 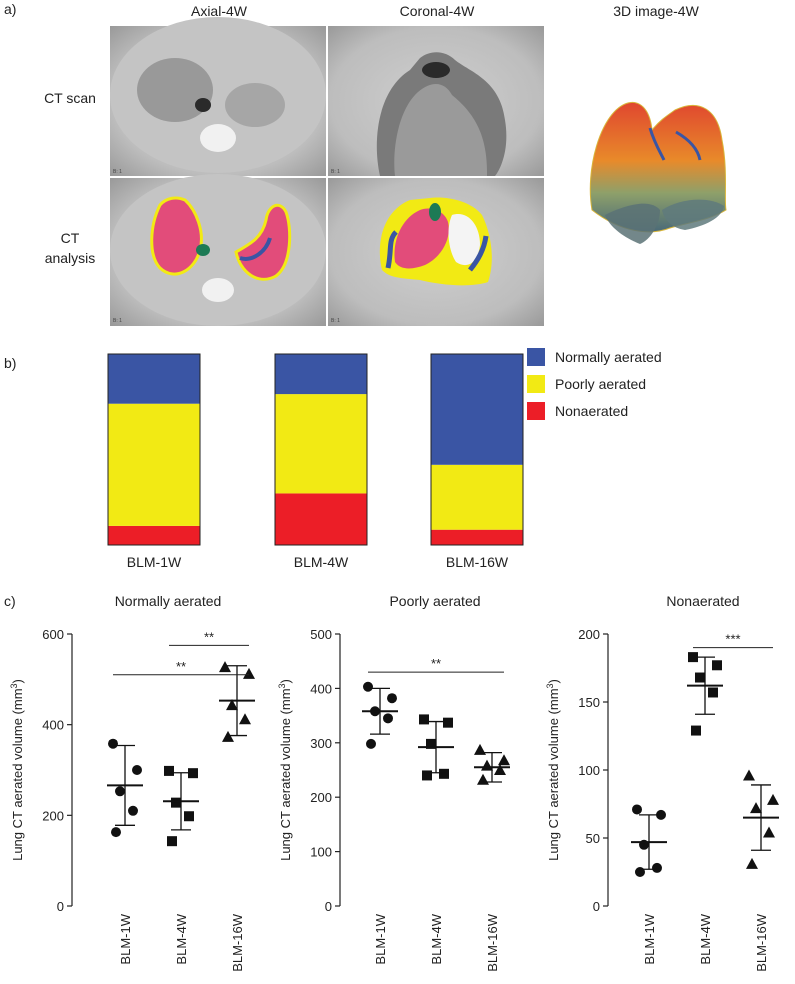 What do you see at coordinates (321, 743) in the screenshot?
I see `y-tick-label: 300` at bounding box center [321, 743].